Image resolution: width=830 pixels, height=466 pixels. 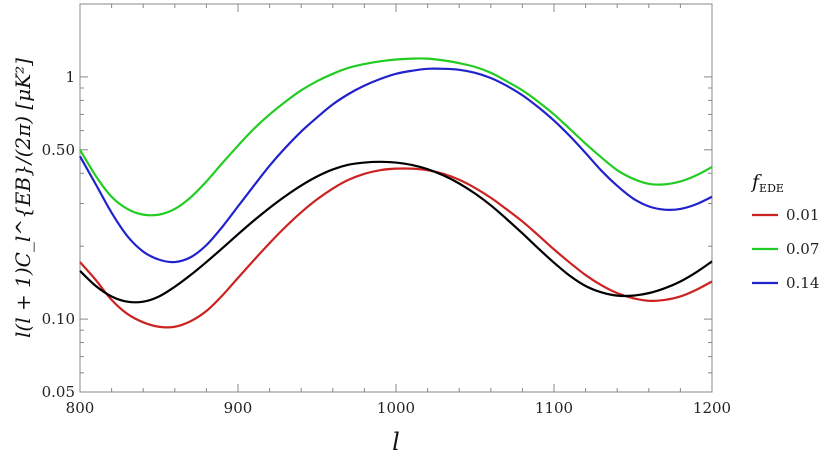 I want to click on x-tick-label: 1200, so click(x=712, y=408).